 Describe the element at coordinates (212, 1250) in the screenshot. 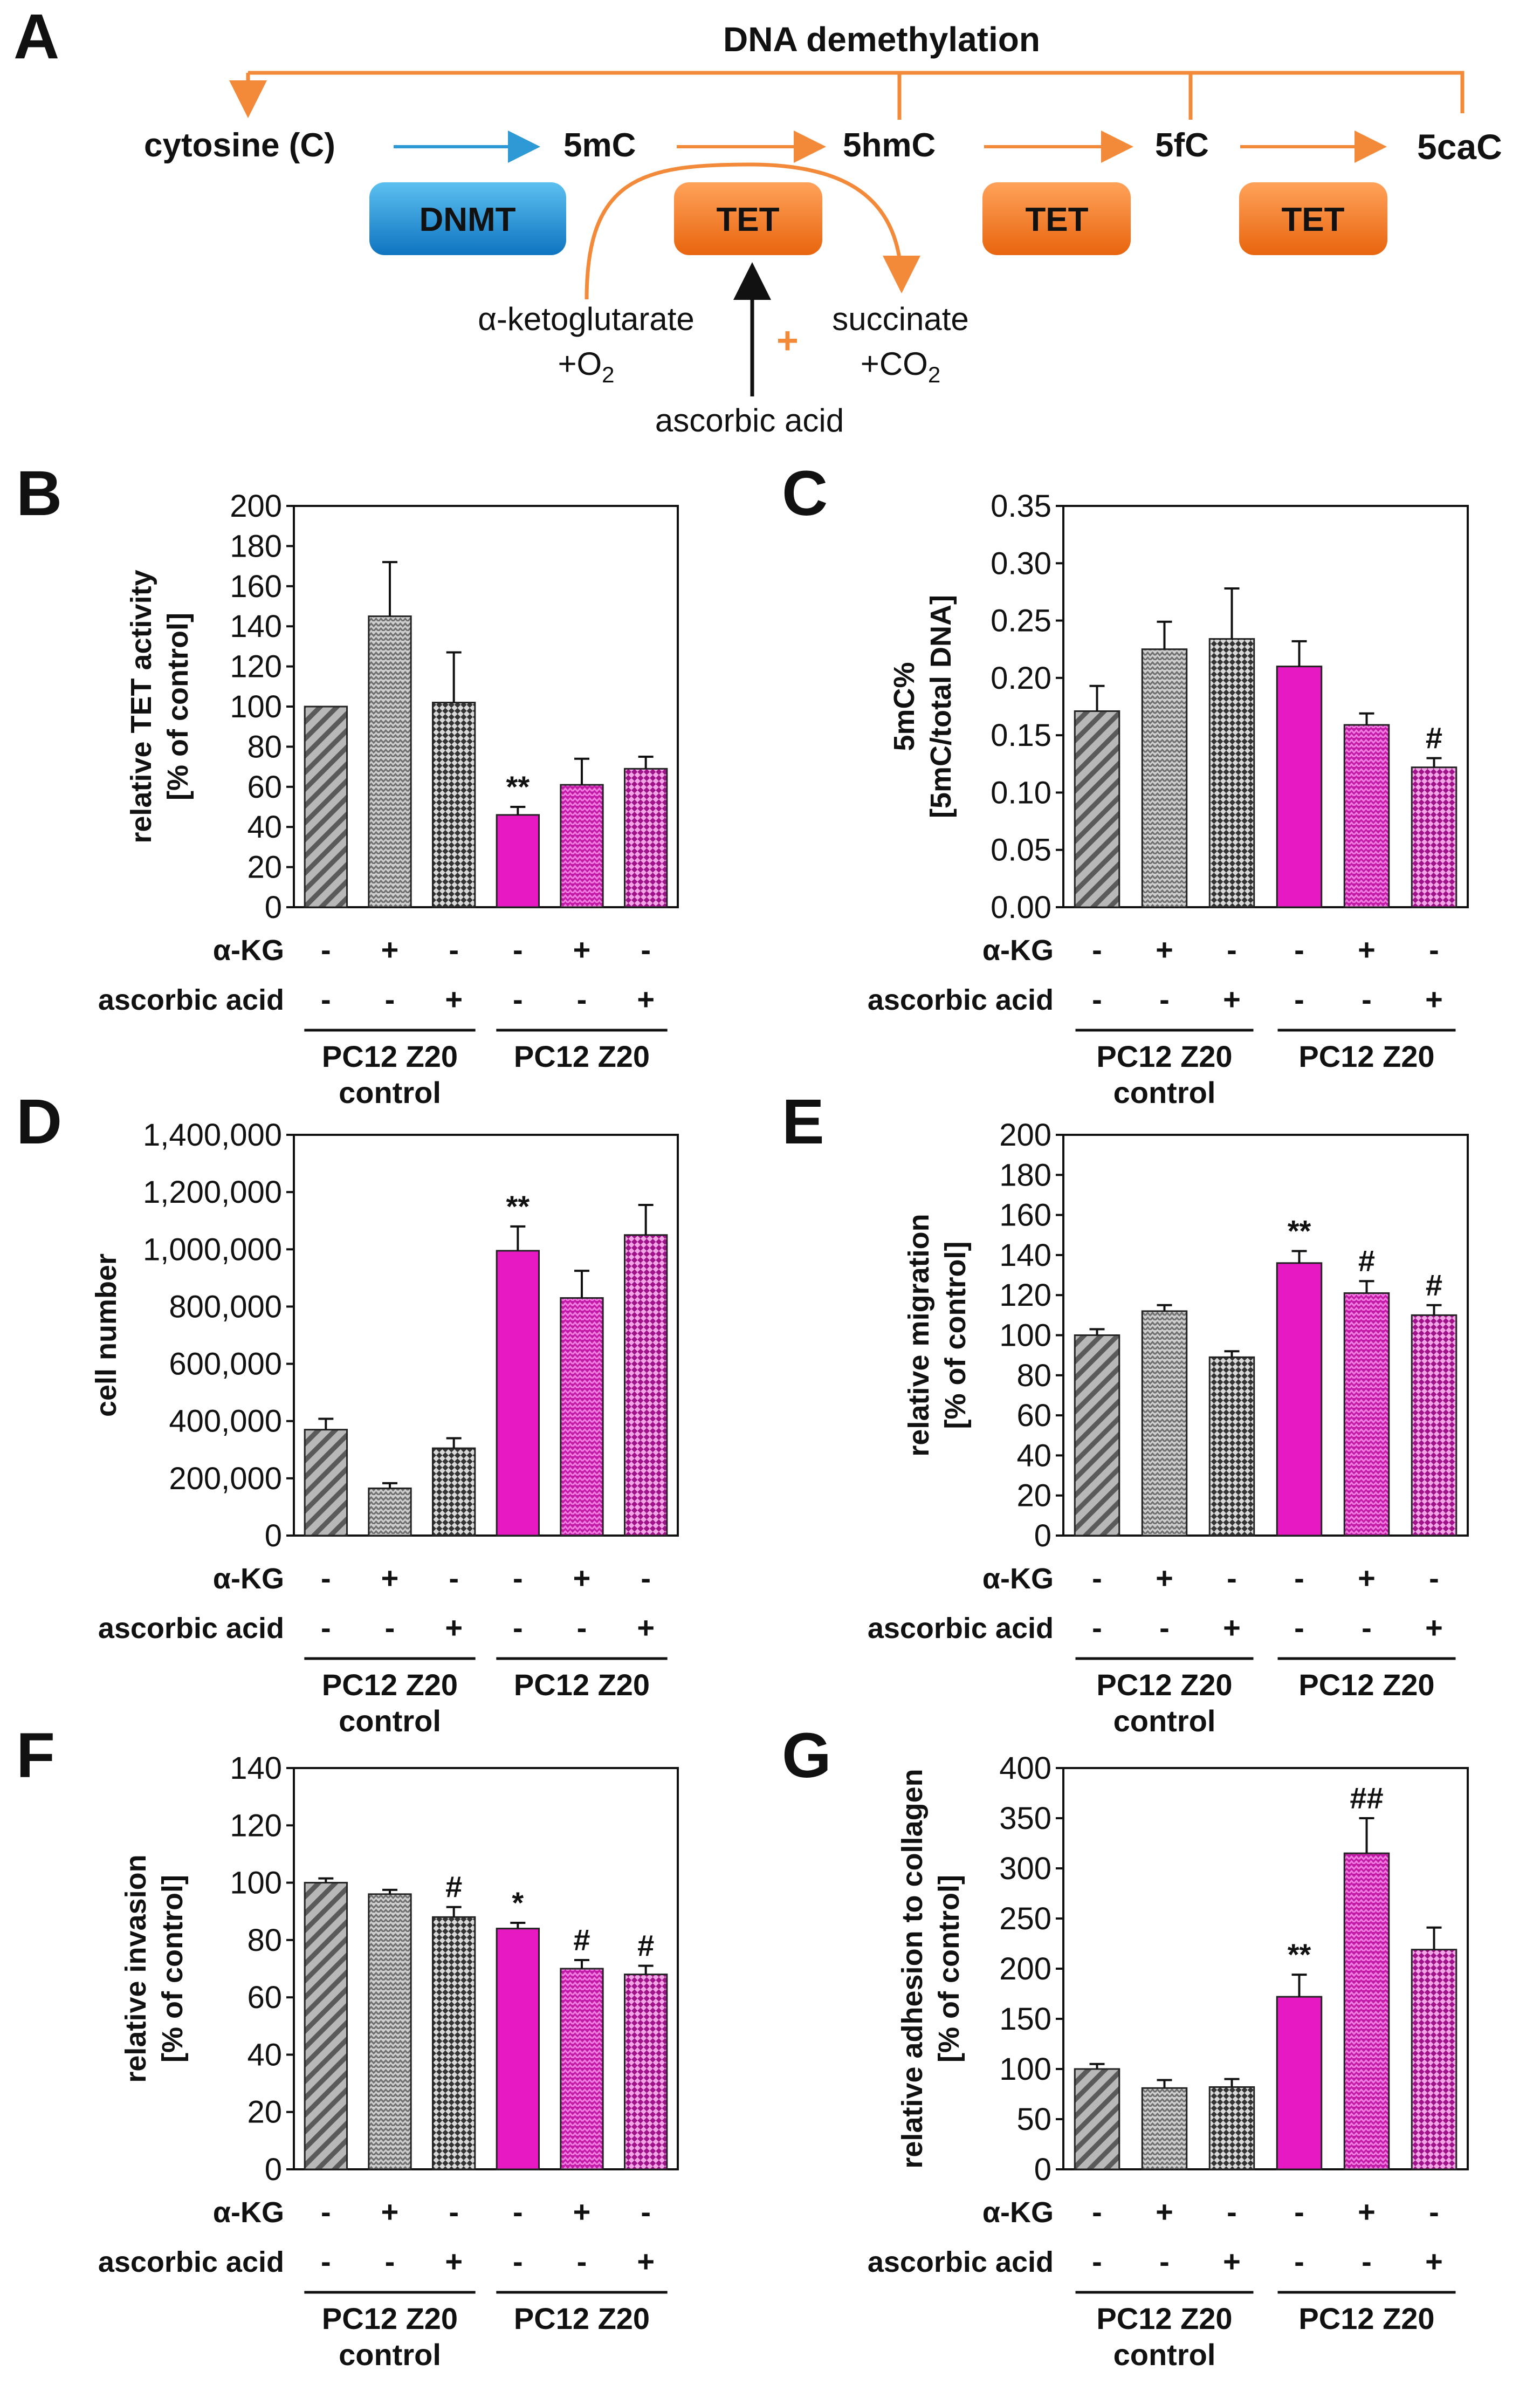

I see `y-tick-label: 1,000,000` at that location.